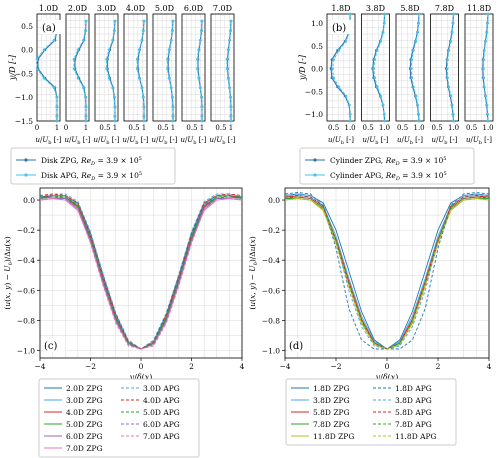 The width and height of the screenshot is (500, 458). I want to click on legend-box, so click(371, 412).